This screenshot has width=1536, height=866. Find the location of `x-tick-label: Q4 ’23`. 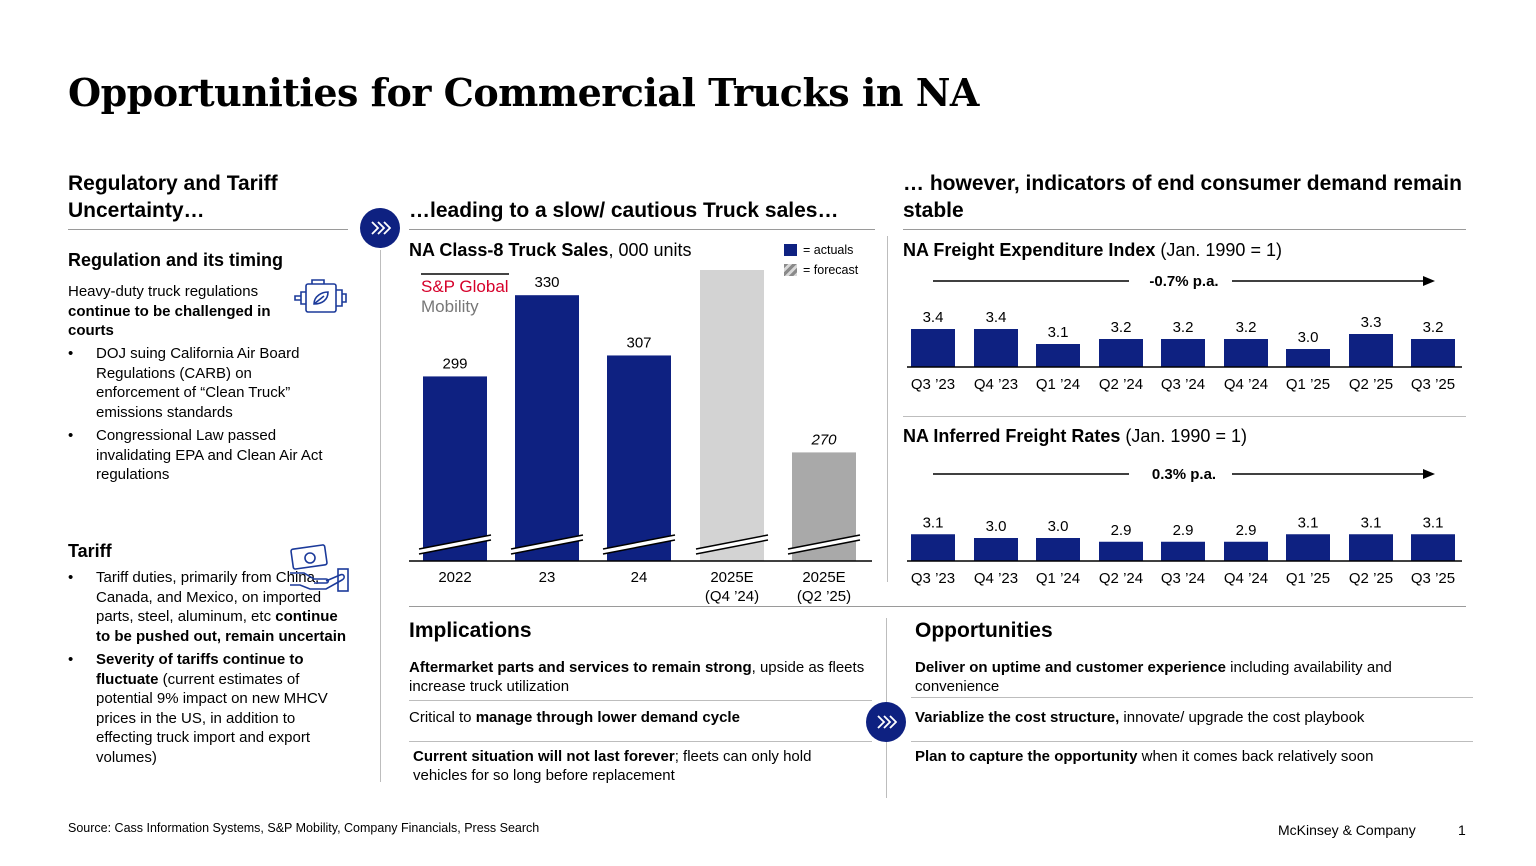

x-tick-label: Q4 ’23 is located at coordinates (996, 578).